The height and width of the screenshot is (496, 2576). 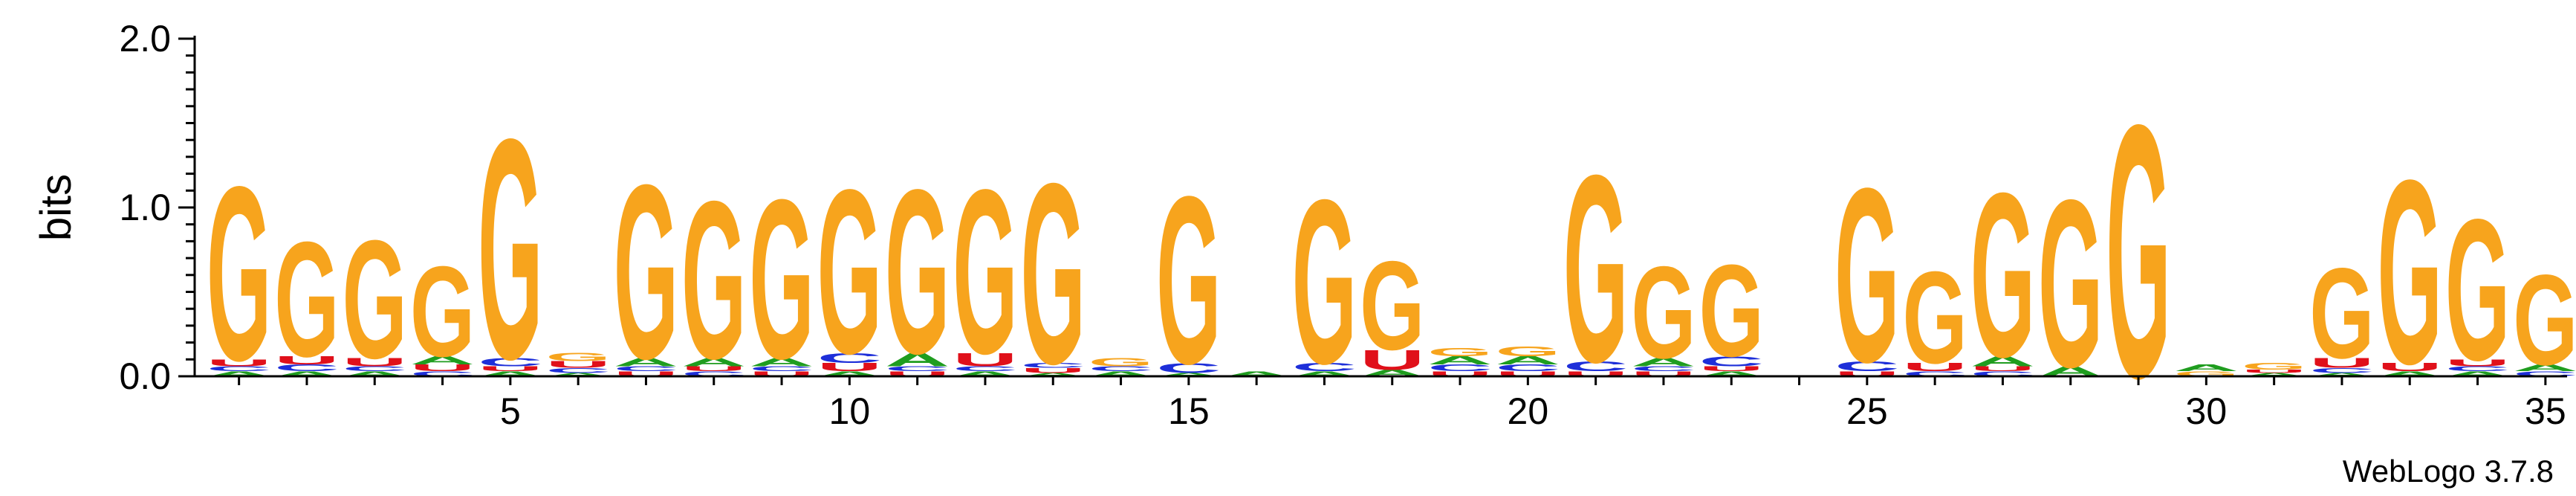 I want to click on logo-letter-U-pos32: U, so click(x=2341, y=363).